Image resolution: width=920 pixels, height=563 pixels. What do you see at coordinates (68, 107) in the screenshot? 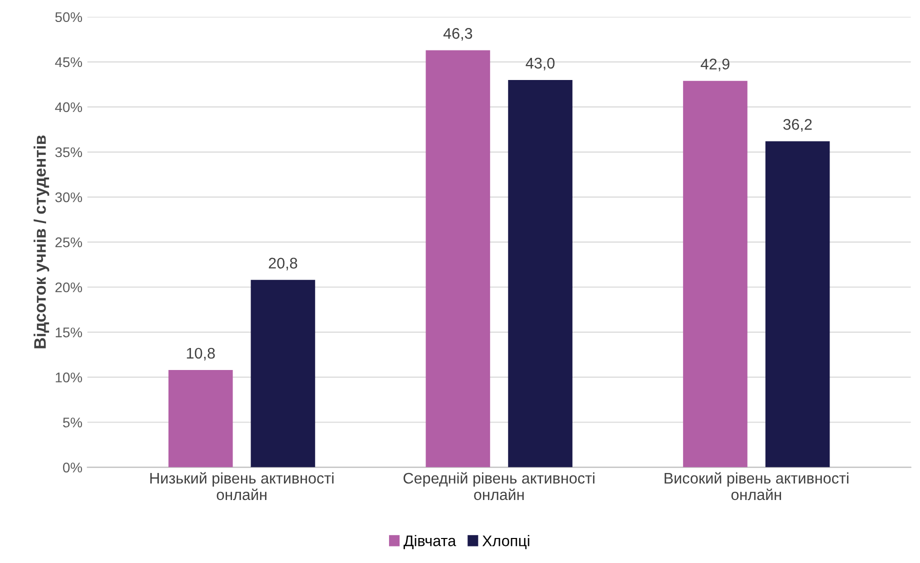
I see `y-tick-label: 40%` at bounding box center [68, 107].